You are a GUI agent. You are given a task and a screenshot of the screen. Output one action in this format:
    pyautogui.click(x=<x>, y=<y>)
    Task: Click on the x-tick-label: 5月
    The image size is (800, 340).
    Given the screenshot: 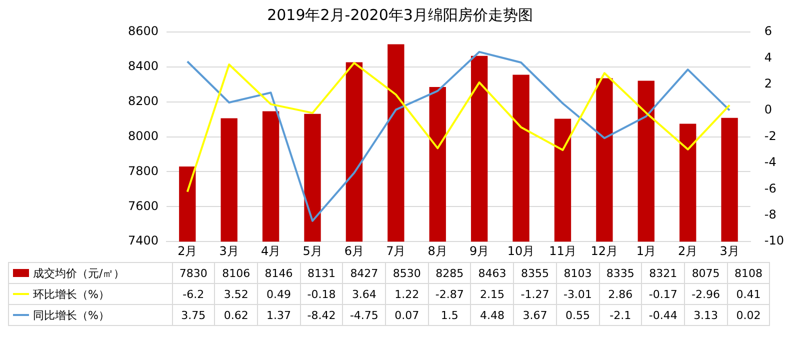 What is the action you would take?
    pyautogui.click(x=312, y=251)
    